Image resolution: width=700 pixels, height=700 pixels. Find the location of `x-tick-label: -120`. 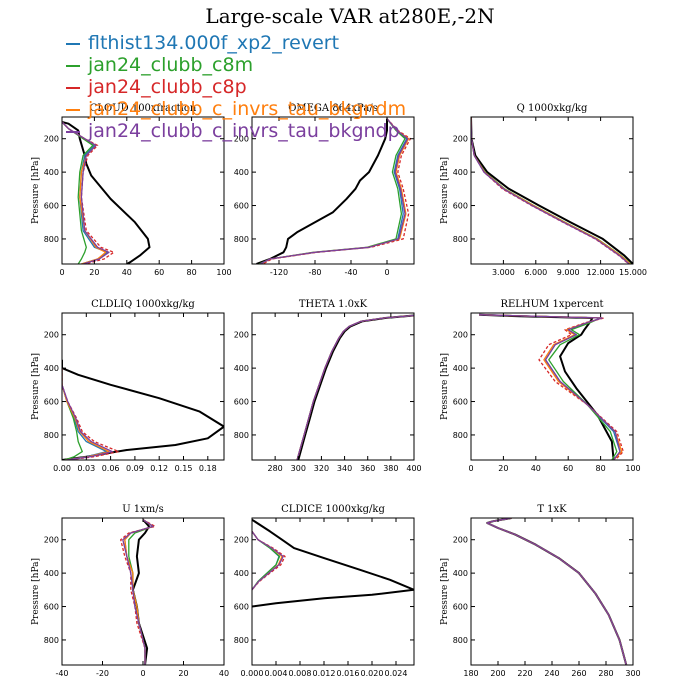

x-tick-label: -120 is located at coordinates (279, 272).